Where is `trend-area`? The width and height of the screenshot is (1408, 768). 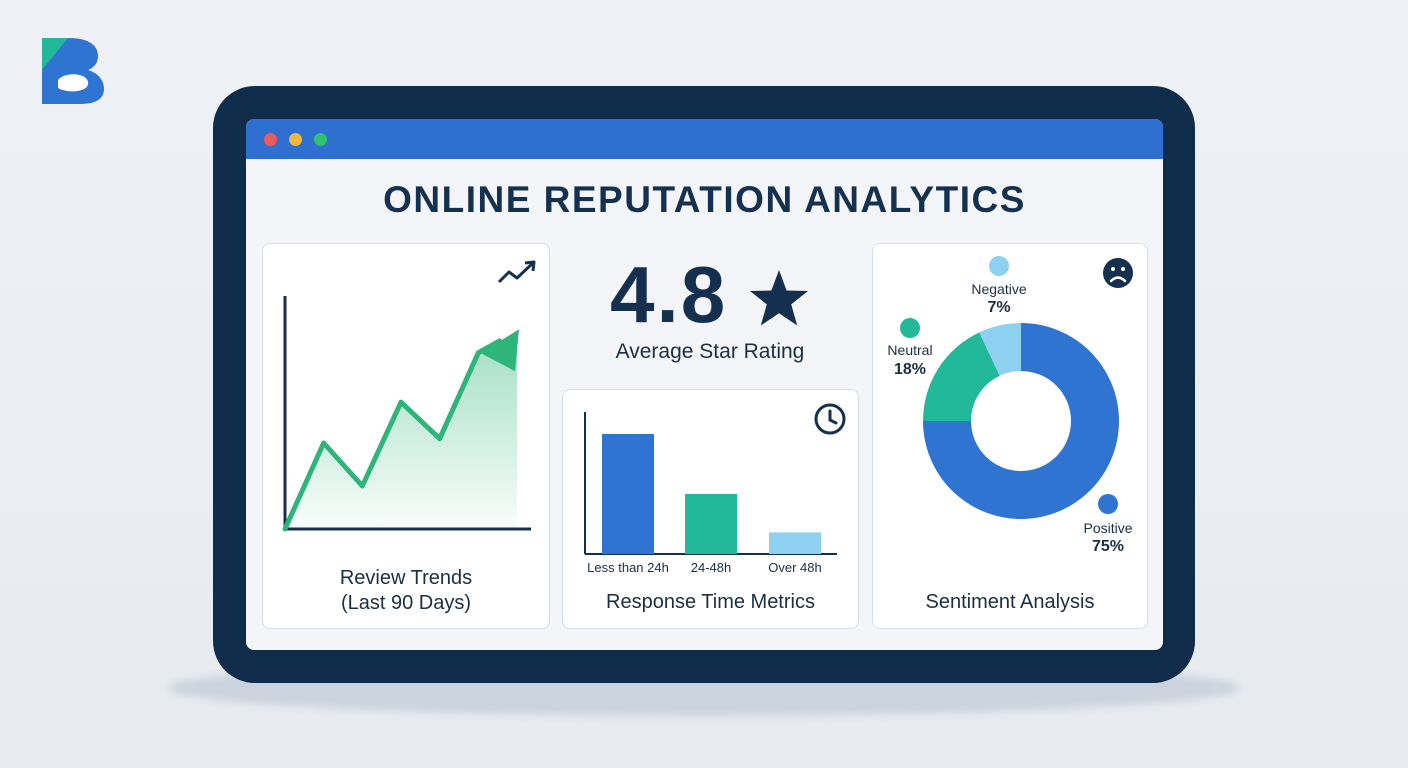 trend-area is located at coordinates (401, 430).